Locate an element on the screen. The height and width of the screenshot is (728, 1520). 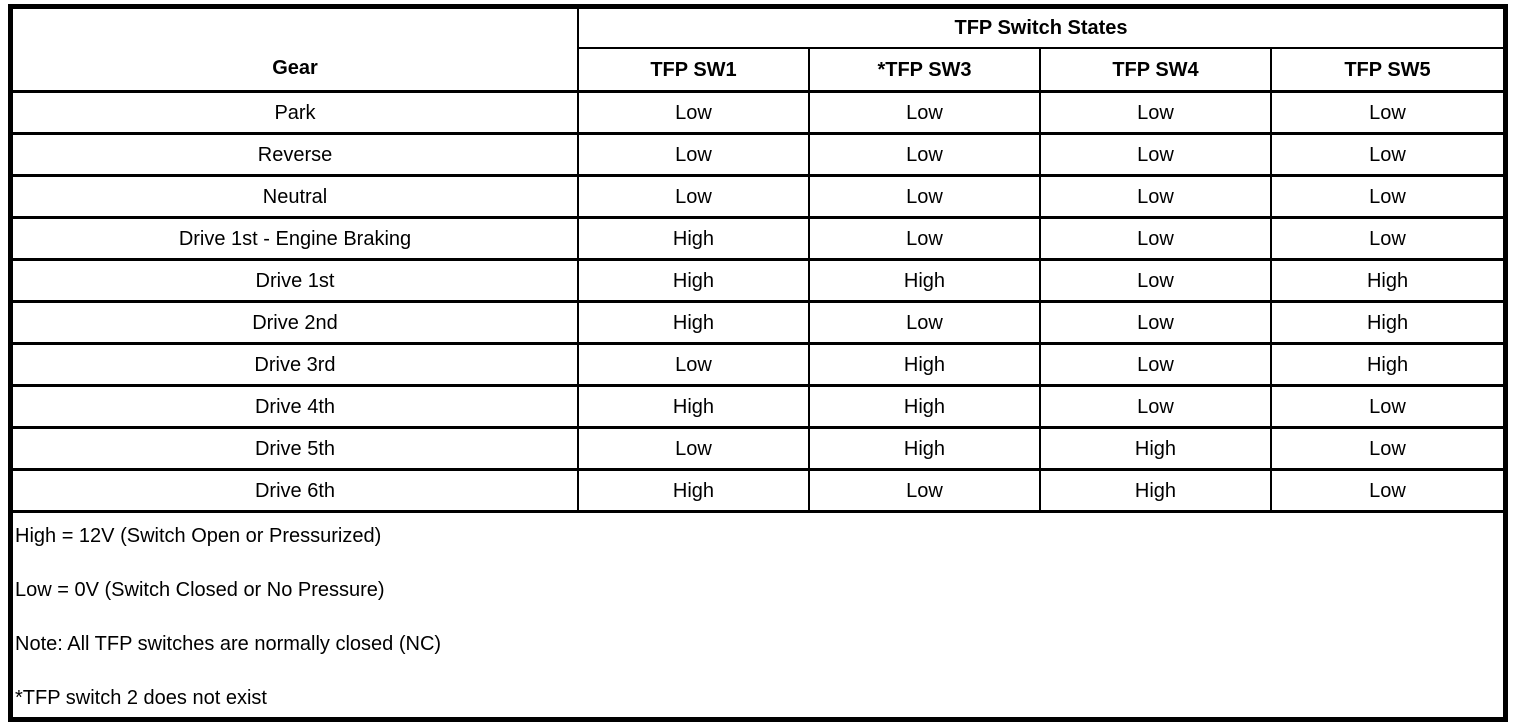
column-header-tfp-sw3: *TFP SW3 is located at coordinates (924, 70).